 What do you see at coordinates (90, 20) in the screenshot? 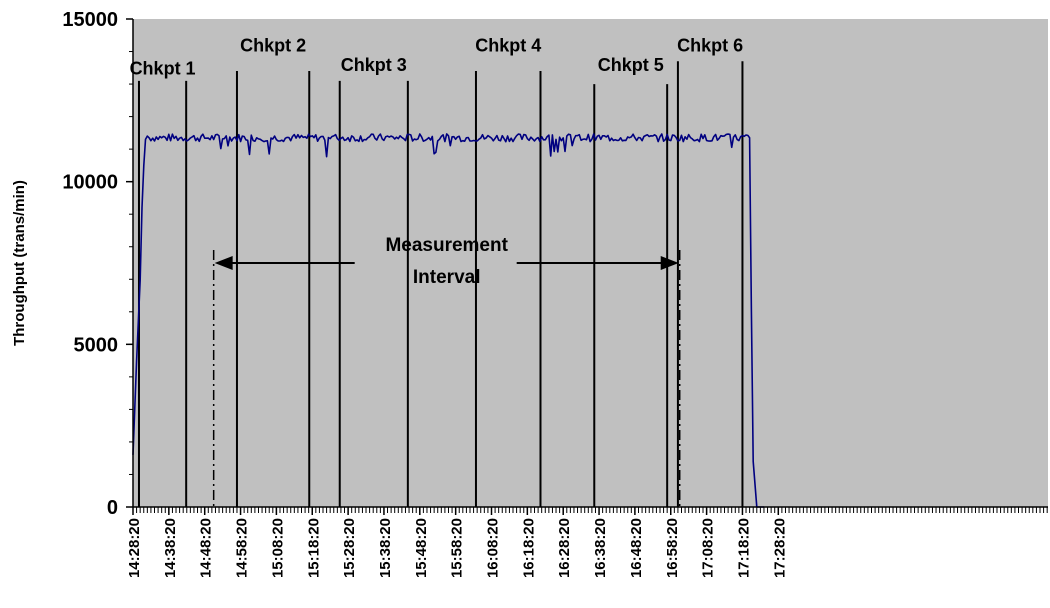
I see `y-tick-label: 15000` at bounding box center [90, 20].